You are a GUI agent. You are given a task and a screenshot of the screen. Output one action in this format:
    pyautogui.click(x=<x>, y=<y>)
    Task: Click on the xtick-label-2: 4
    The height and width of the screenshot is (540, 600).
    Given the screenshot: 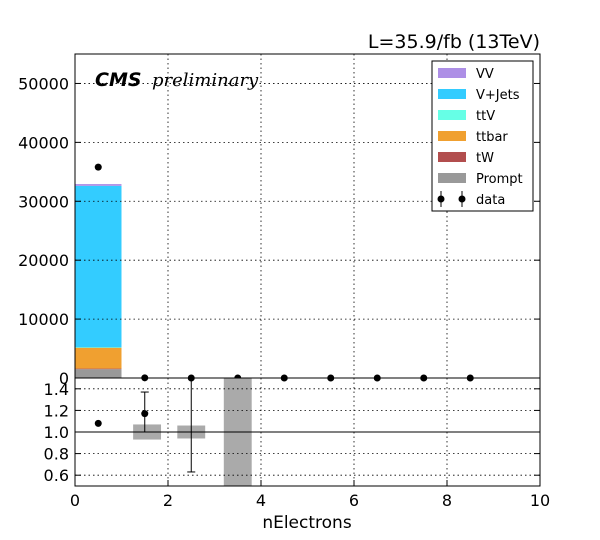 What is the action you would take?
    pyautogui.click(x=261, y=500)
    